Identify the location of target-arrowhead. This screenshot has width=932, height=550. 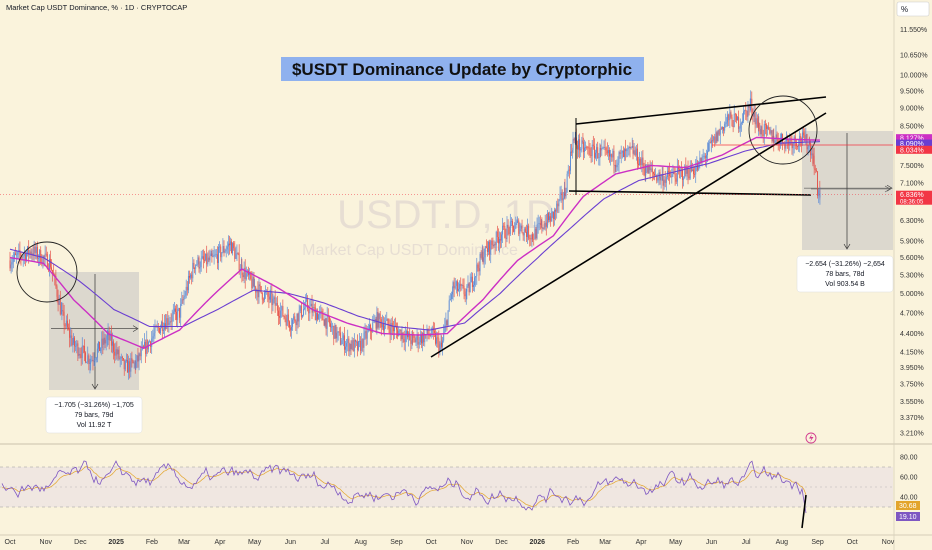
(887, 189).